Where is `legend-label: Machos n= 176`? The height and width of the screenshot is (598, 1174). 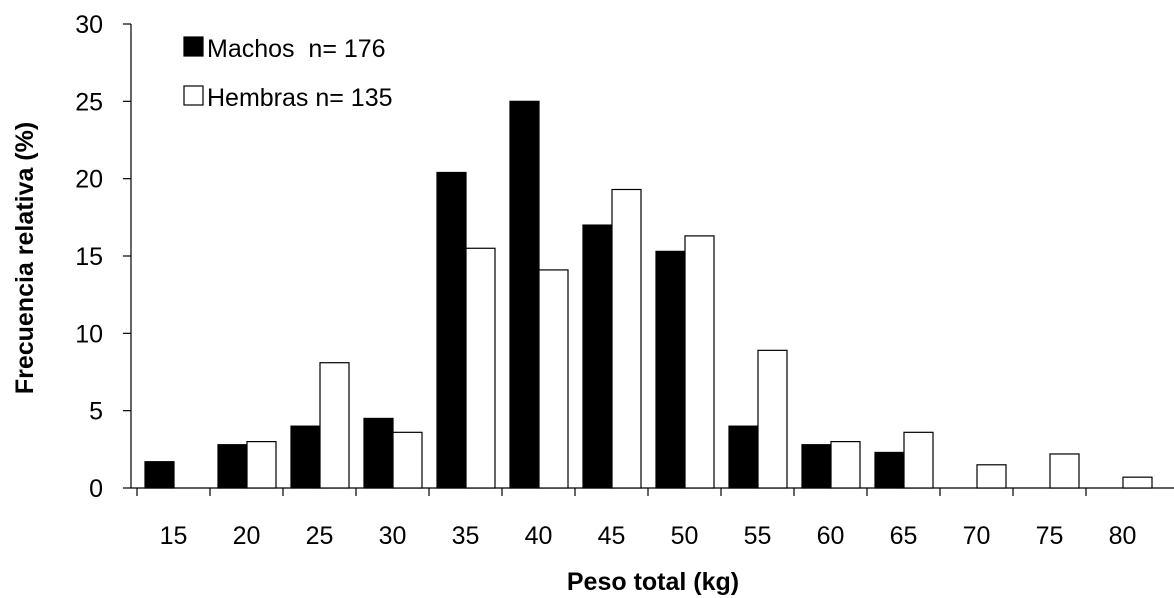 legend-label: Machos n= 176 is located at coordinates (296, 49).